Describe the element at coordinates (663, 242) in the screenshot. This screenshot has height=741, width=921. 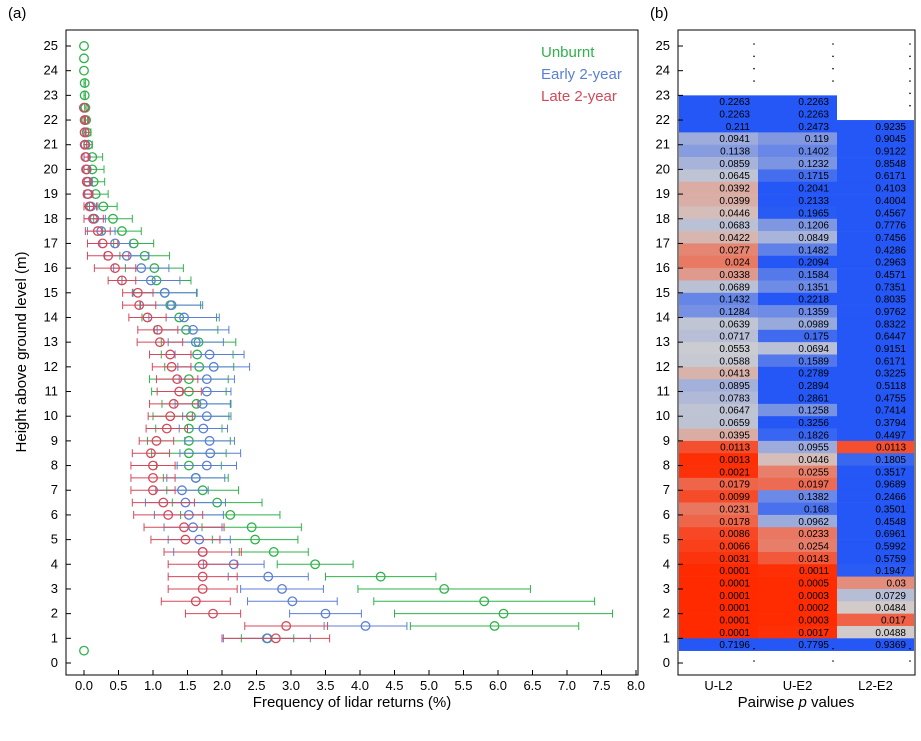
I see `y-tick-label: 17` at that location.